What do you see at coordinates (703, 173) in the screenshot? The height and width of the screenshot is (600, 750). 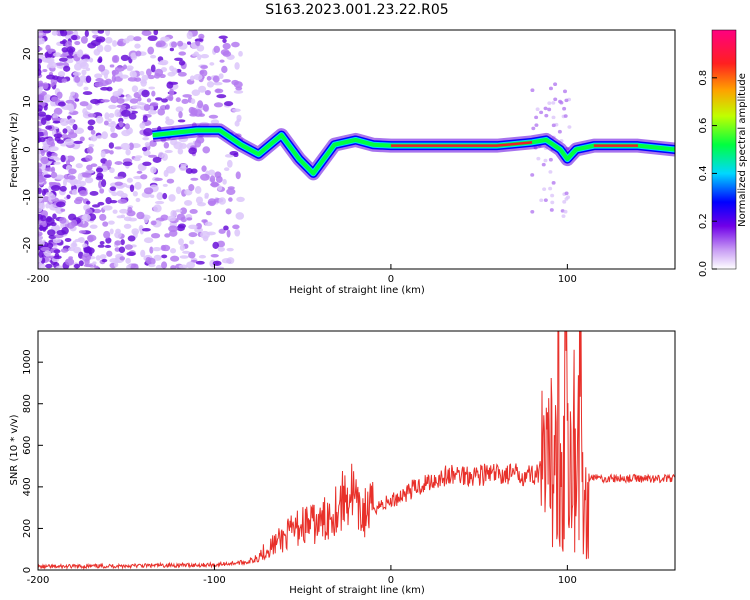 I see `colorbar-tick-label: 0.4` at bounding box center [703, 173].